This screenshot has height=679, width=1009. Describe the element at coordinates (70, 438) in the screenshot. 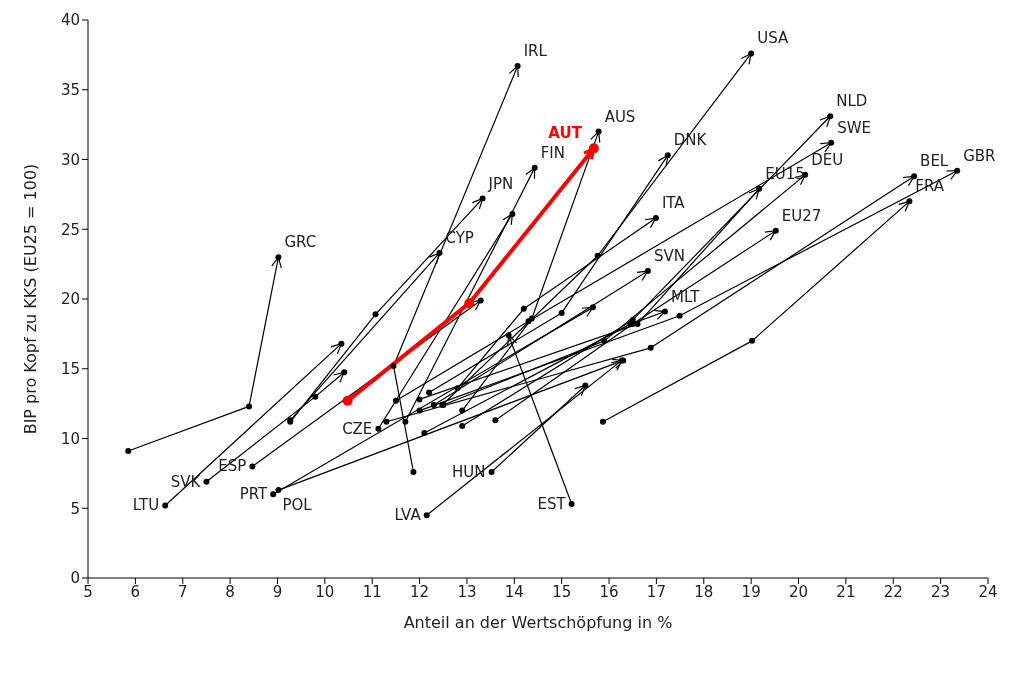

I see `y-tick-label: 10` at that location.